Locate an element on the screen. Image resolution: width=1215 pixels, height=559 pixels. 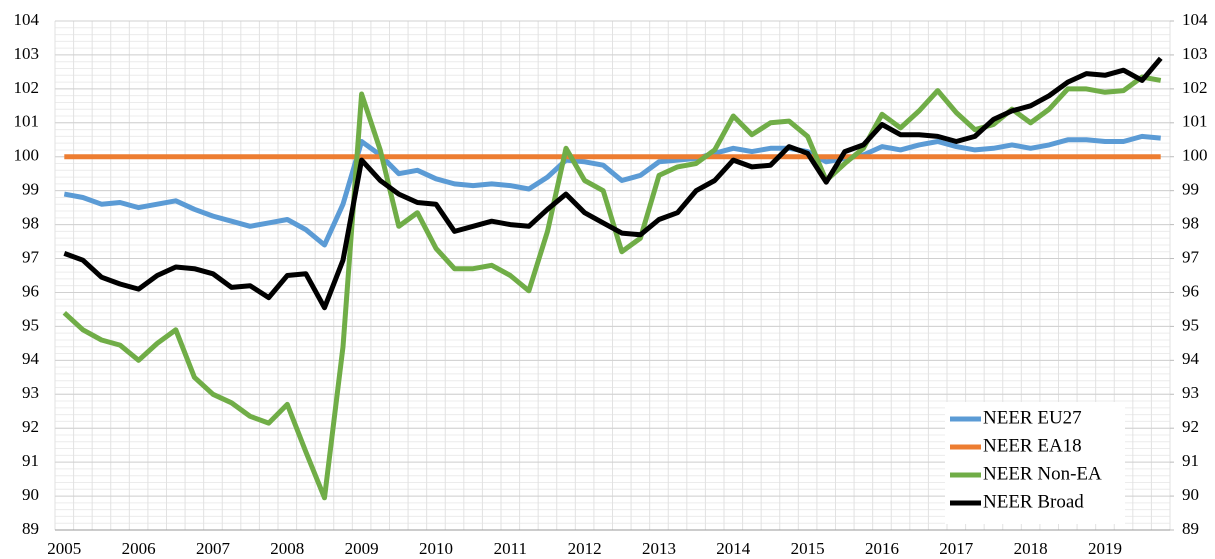
y-tick-label: 97 is located at coordinates (31, 256).